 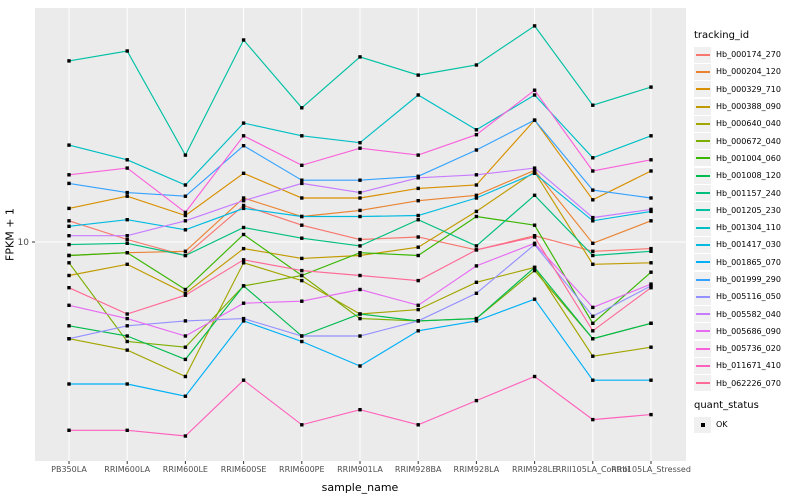 What do you see at coordinates (592, 469) in the screenshot?
I see `x-tick-label-RRII105LA_Control: RRII105LA_Control` at bounding box center [592, 469].